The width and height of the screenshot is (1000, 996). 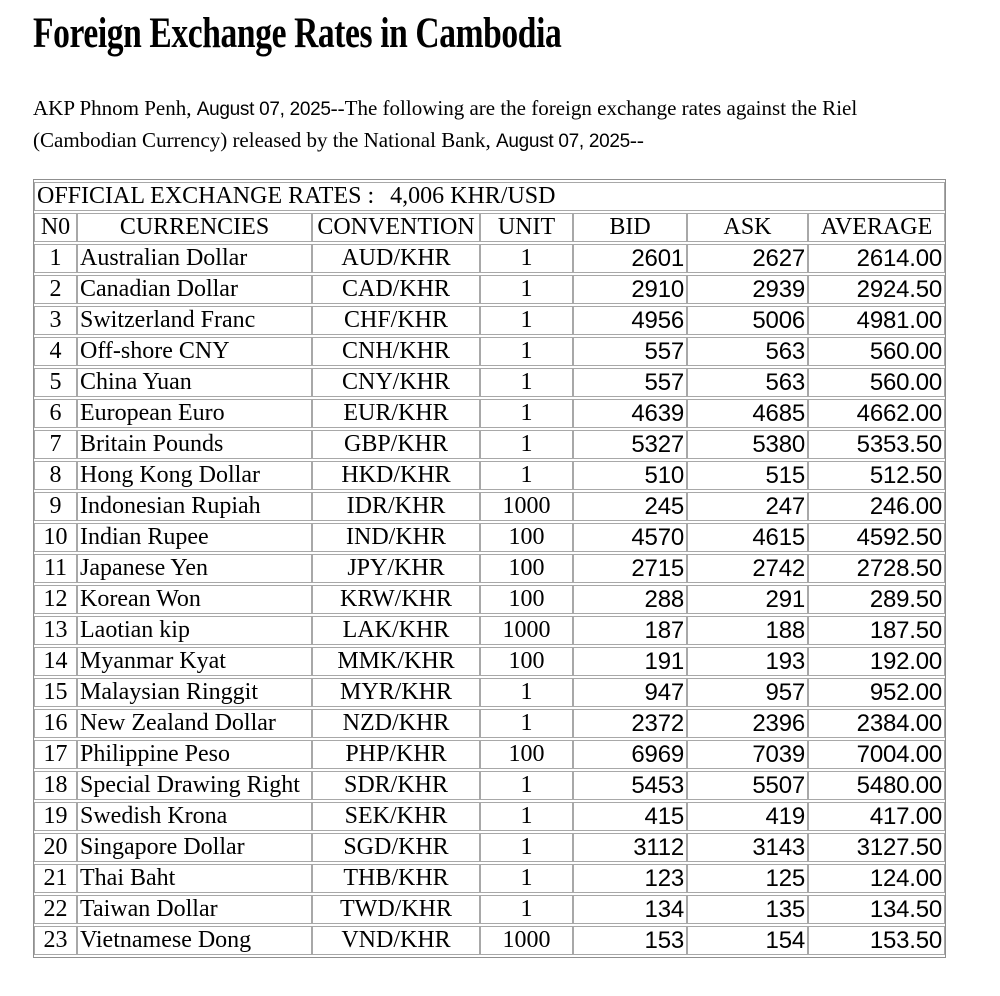 I want to click on convention-code: PHP/KHR, so click(x=396, y=754).